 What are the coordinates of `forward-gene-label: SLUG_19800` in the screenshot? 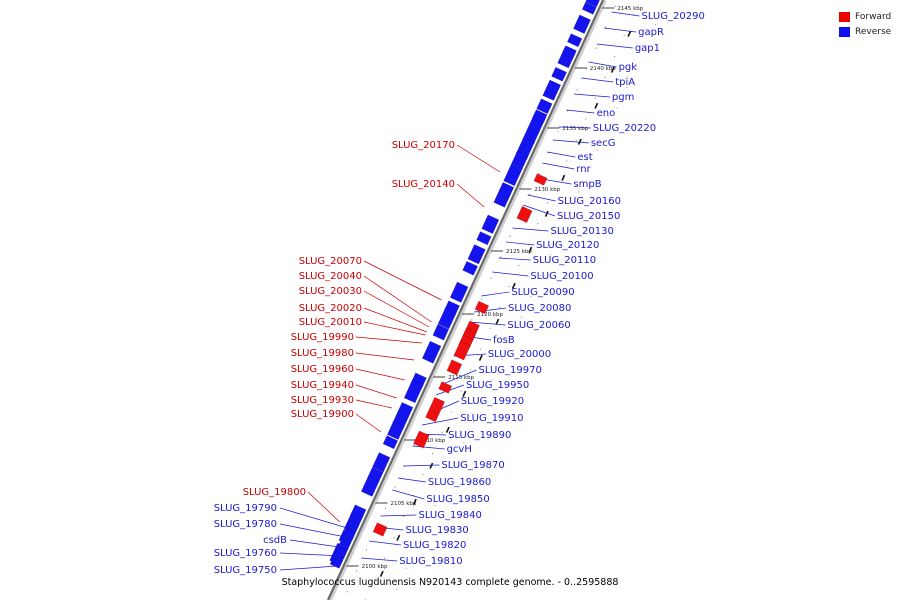 It's located at (274, 492).